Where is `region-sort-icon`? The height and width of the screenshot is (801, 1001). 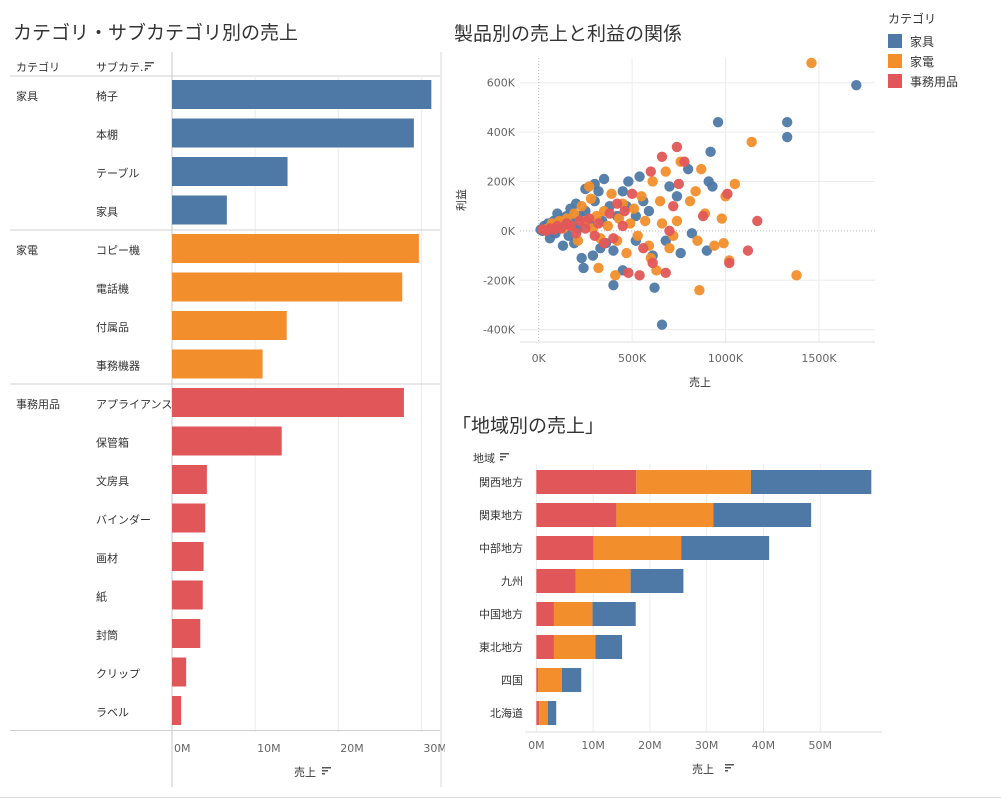
region-sort-icon is located at coordinates (504, 457).